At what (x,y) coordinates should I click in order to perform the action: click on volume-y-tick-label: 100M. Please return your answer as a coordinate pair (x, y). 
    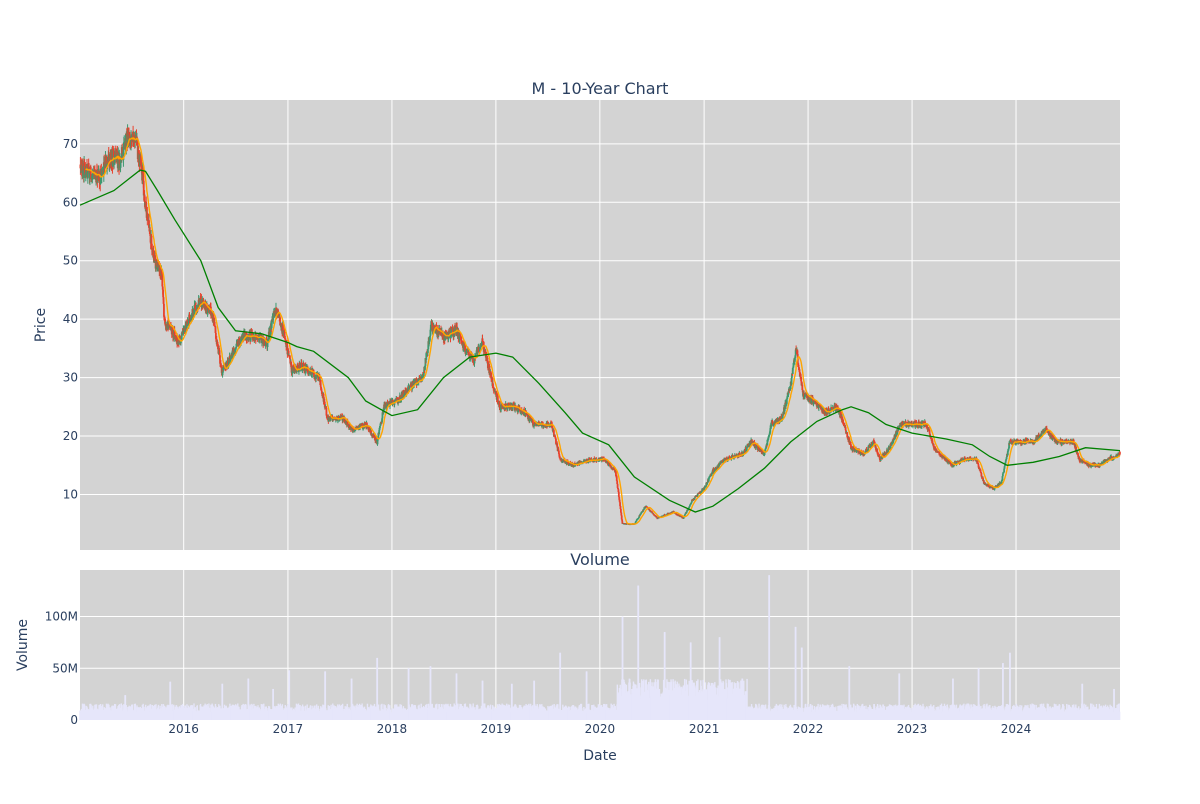
    Looking at the image, I should click on (61, 617).